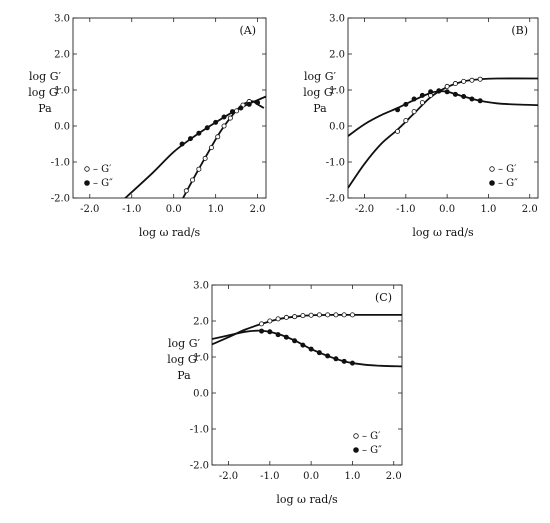 This screenshot has height=523, width=550. What do you see at coordinates (311, 476) in the screenshot?
I see `panel-c-x-tick-label: 0.0` at bounding box center [311, 476].